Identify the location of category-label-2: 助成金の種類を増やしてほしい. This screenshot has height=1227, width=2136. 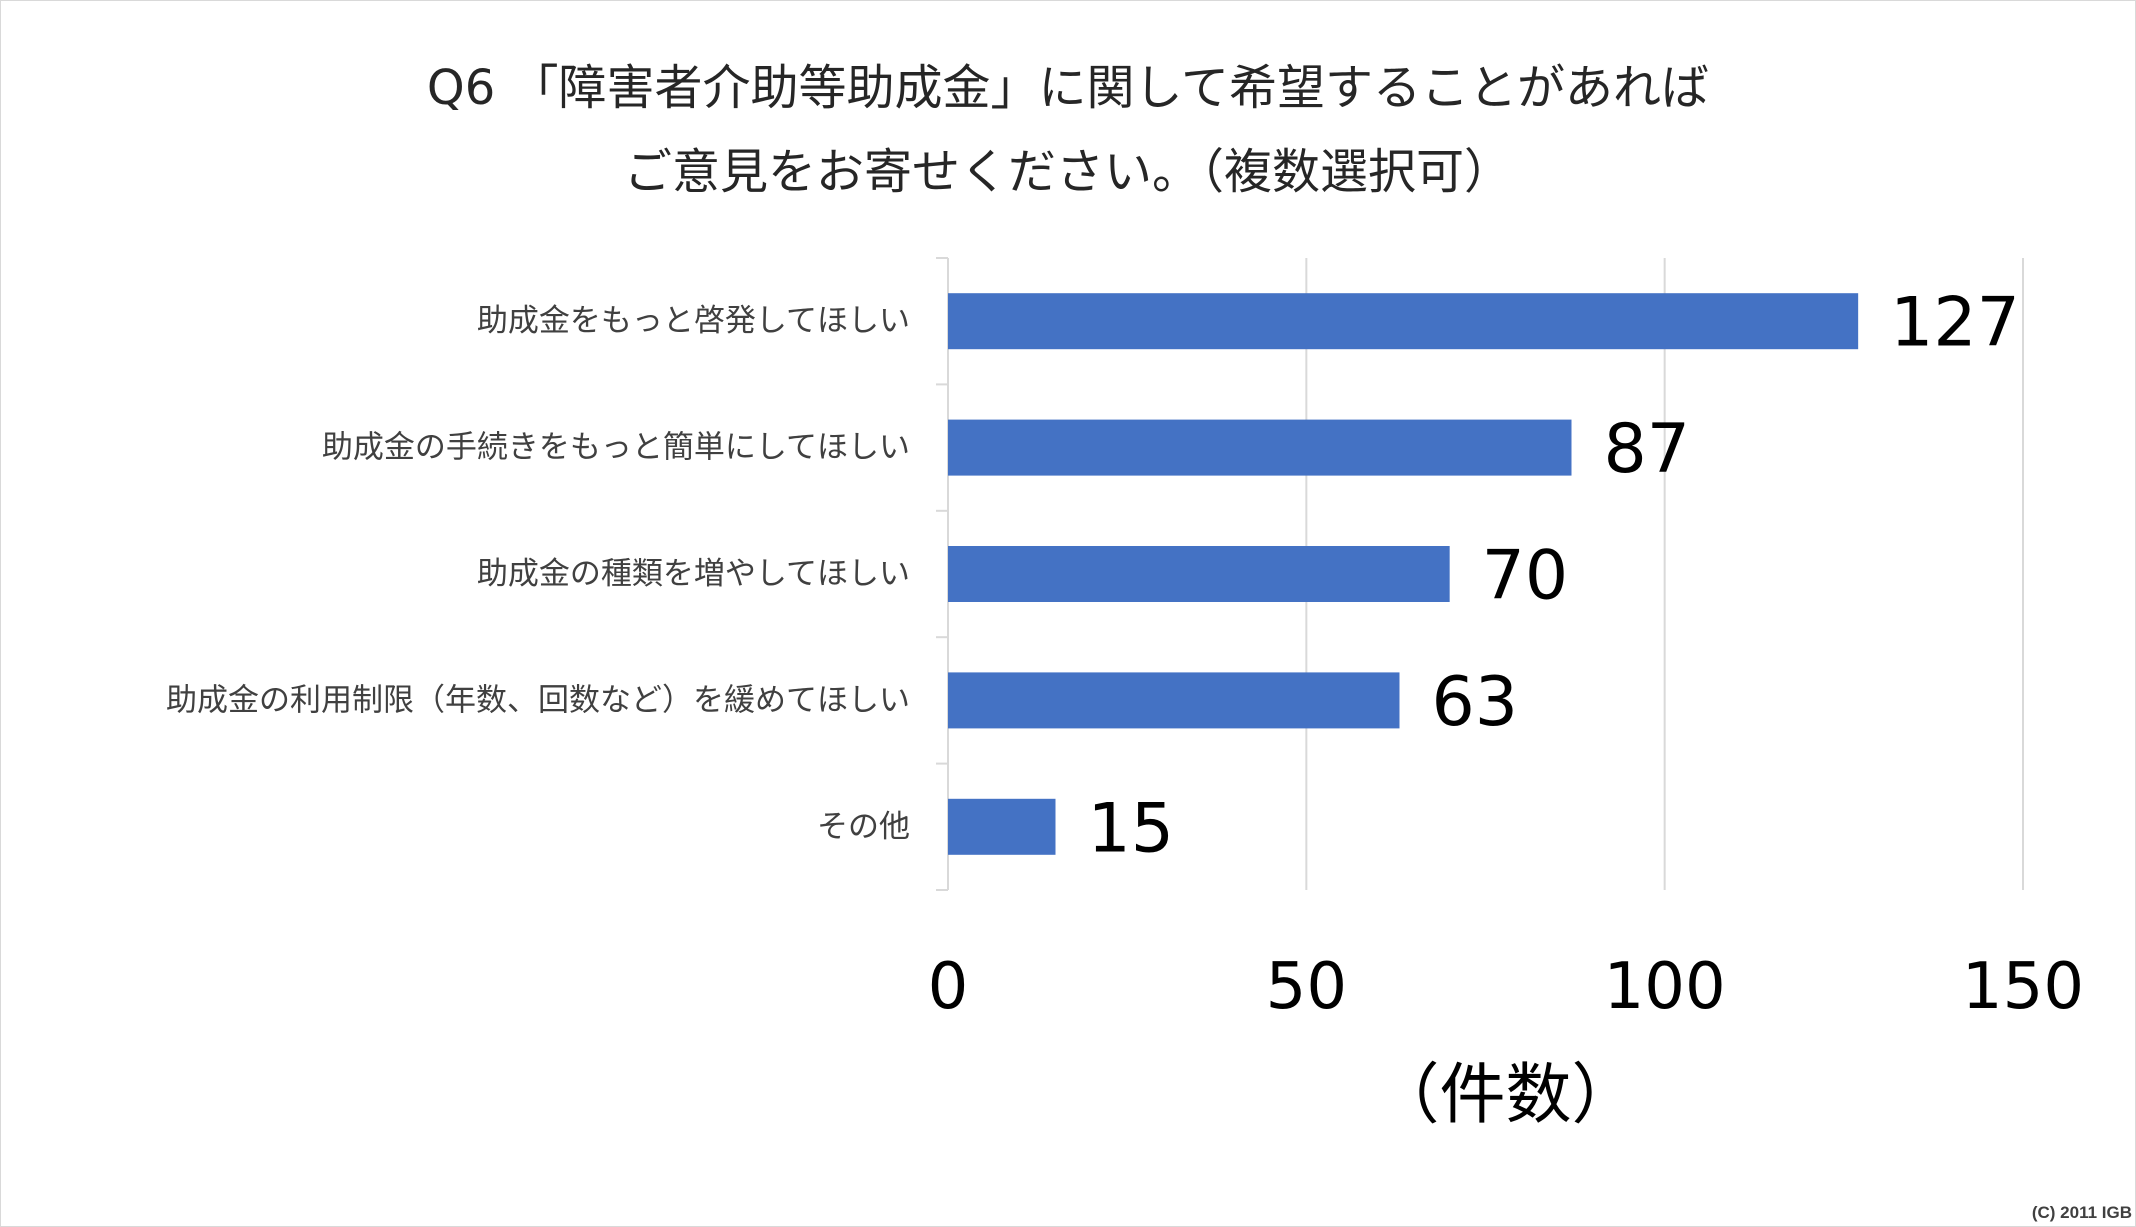
(693, 574).